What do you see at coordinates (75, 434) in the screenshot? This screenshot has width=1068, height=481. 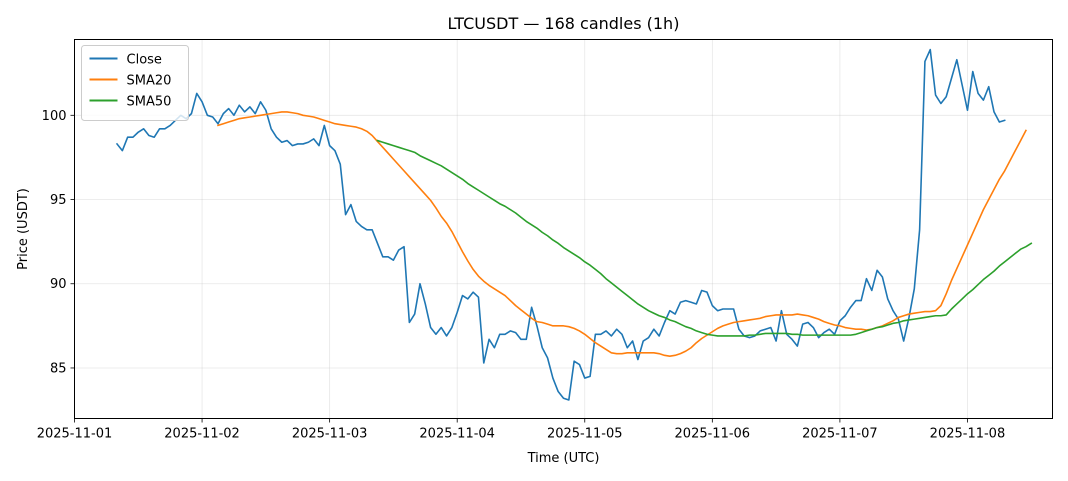 I see `x-tick-label: 2025-11-01` at bounding box center [75, 434].